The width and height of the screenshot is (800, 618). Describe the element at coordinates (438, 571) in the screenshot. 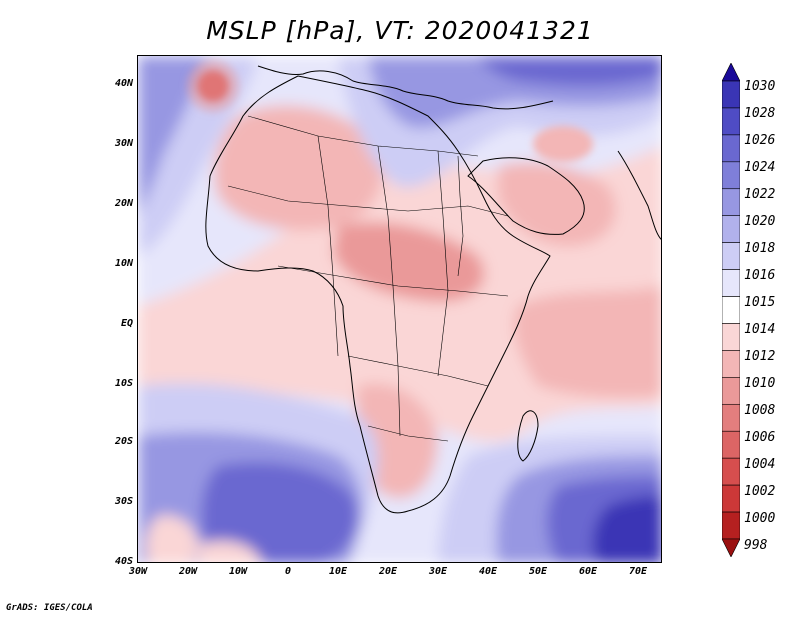

I see `x-label-30e: 30E` at that location.